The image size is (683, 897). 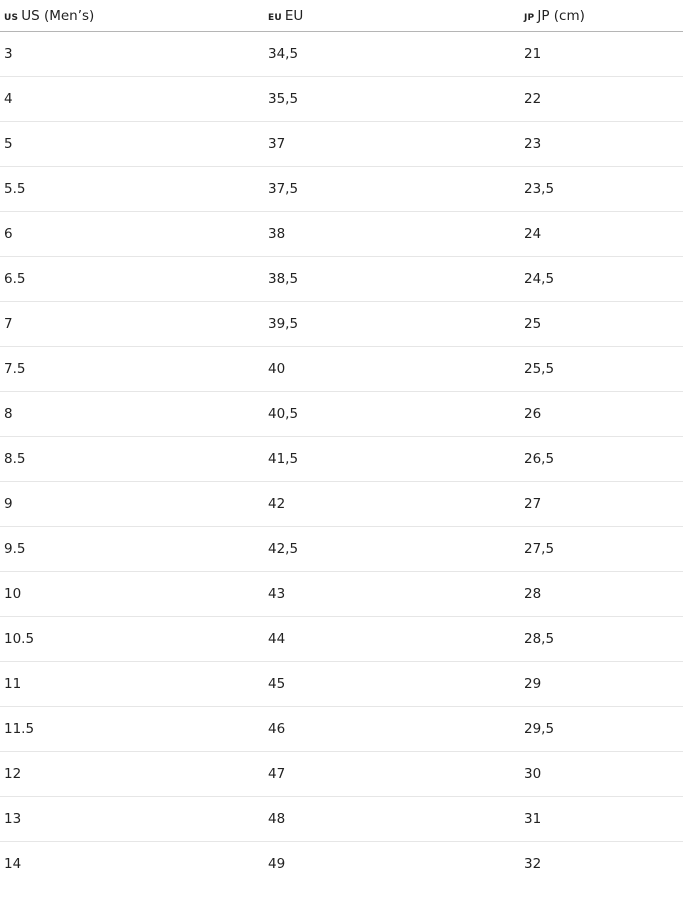 What do you see at coordinates (341, 54) in the screenshot?
I see `table-row: 3 34,5 21` at bounding box center [341, 54].